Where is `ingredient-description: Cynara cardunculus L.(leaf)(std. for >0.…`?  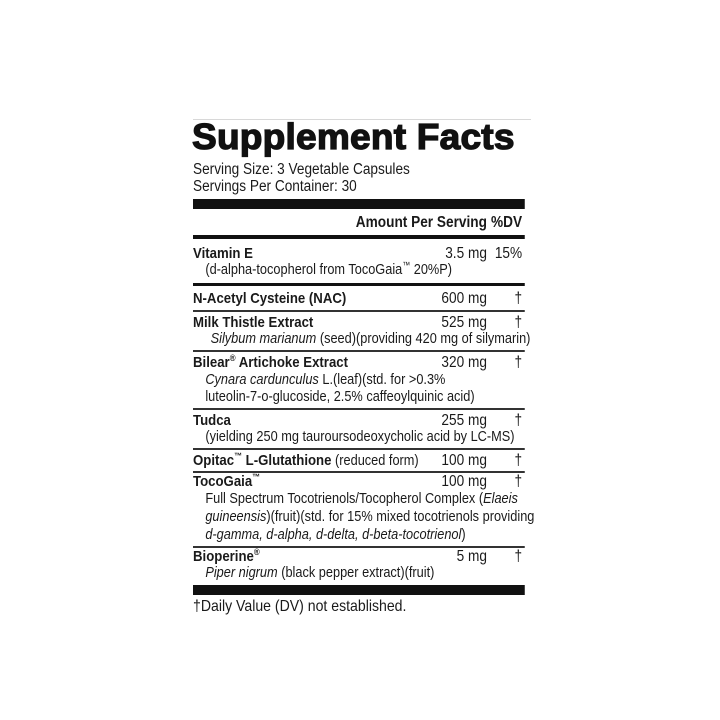 ingredient-description: Cynara cardunculus L.(leaf)(std. for >0.… is located at coordinates (325, 380).